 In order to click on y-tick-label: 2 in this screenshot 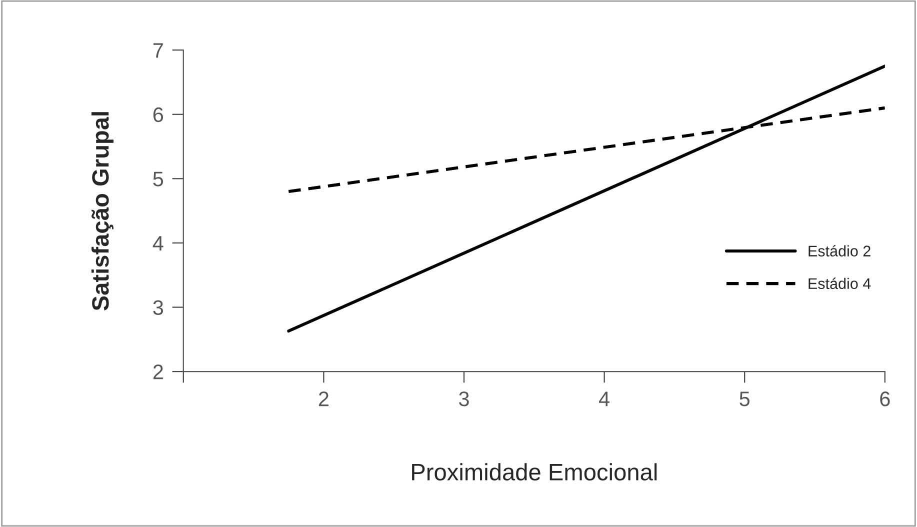, I will do `click(158, 372)`.